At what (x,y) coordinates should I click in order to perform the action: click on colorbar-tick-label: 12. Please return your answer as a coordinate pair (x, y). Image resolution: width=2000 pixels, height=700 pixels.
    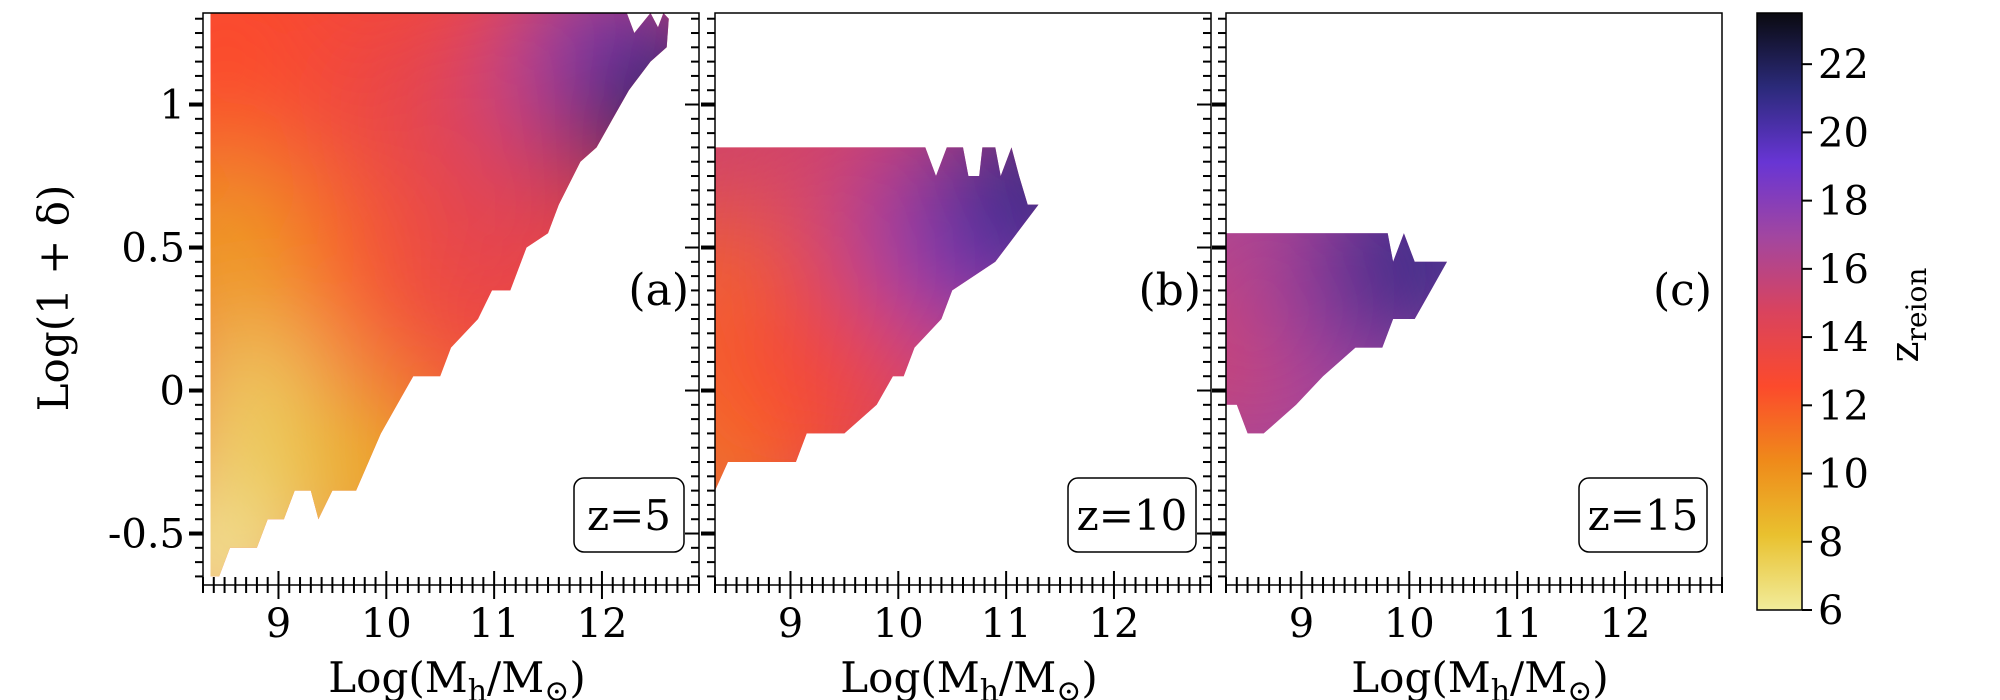
    Looking at the image, I should click on (1843, 406).